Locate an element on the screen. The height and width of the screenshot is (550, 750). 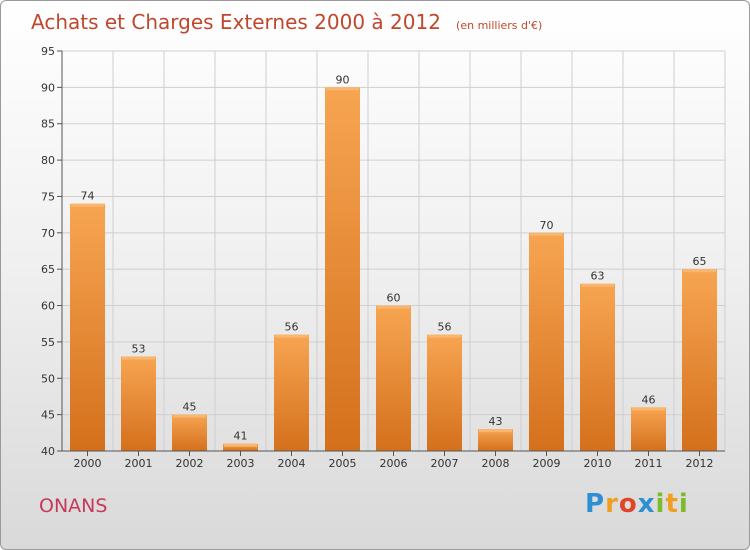
x-tick-label: 2006 is located at coordinates (394, 463).